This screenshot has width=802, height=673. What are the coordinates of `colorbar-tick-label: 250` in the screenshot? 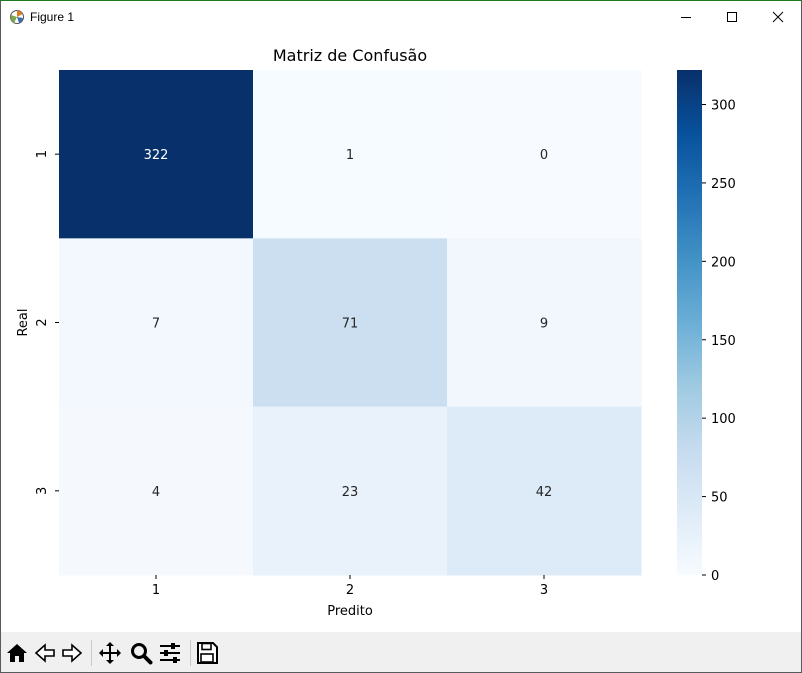 It's located at (723, 184).